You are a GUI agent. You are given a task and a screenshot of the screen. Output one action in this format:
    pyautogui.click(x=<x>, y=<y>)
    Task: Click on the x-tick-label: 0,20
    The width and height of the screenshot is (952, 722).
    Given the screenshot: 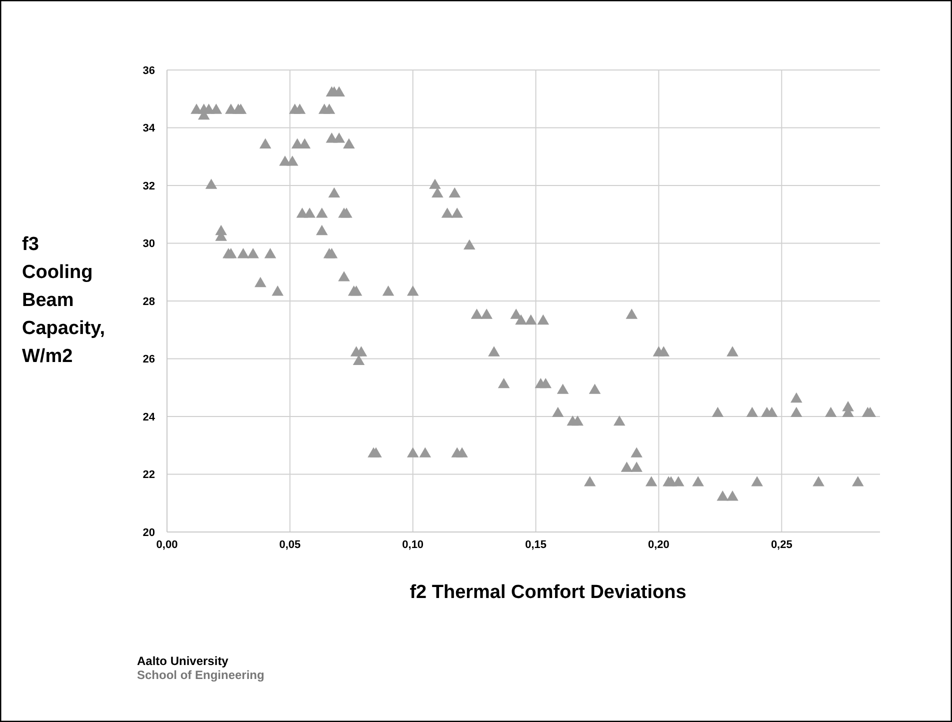 What is the action you would take?
    pyautogui.click(x=659, y=545)
    